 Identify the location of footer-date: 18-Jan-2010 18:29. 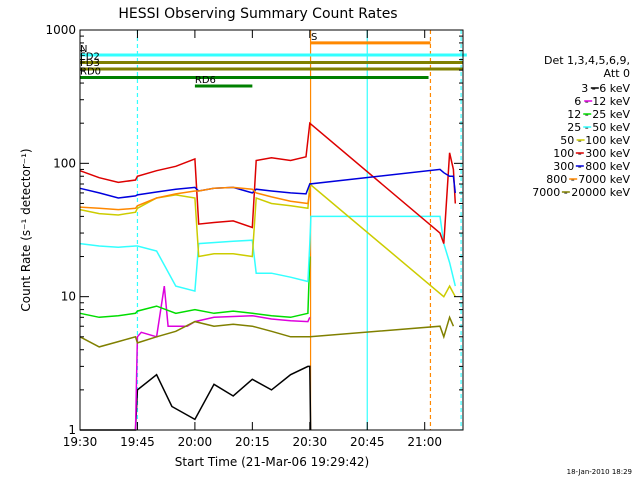
(599, 472).